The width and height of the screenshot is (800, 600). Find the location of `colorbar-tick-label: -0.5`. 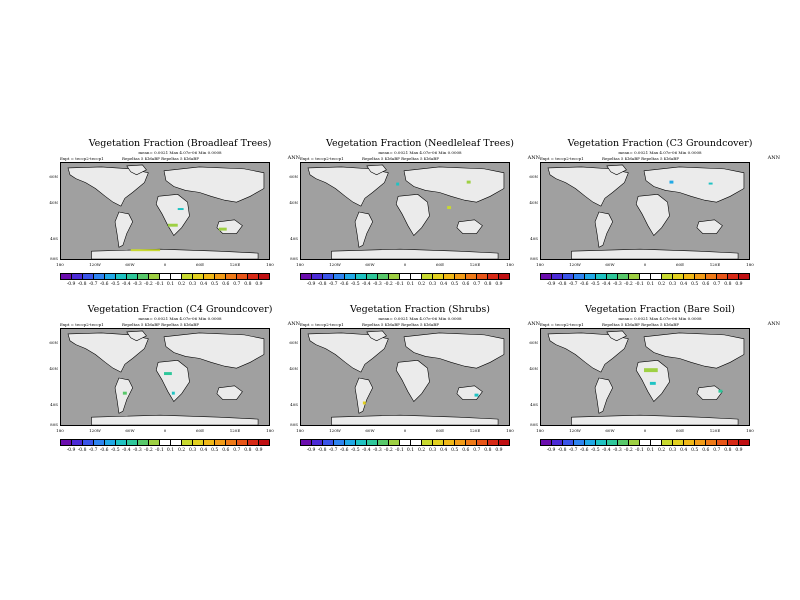

colorbar-tick-label: -0.5 is located at coordinates (115, 284).